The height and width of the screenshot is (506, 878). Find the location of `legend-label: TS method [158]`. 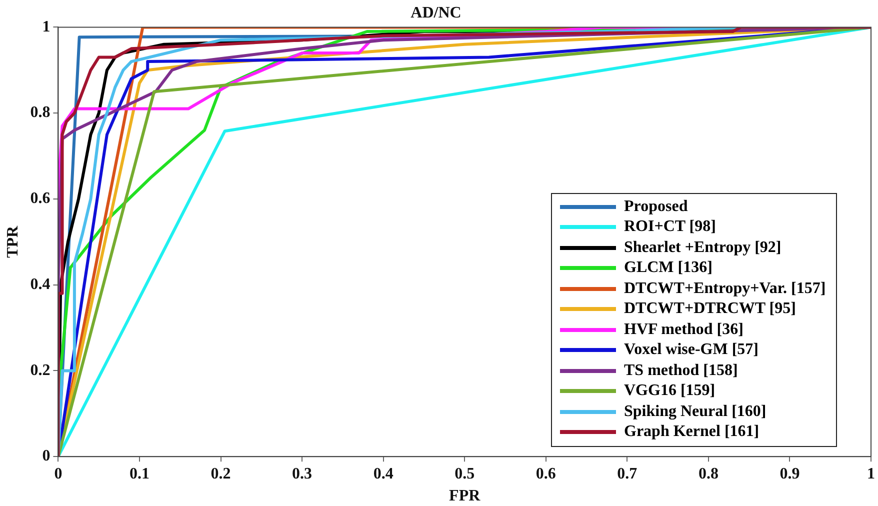

legend-label: TS method [158] is located at coordinates (681, 370).